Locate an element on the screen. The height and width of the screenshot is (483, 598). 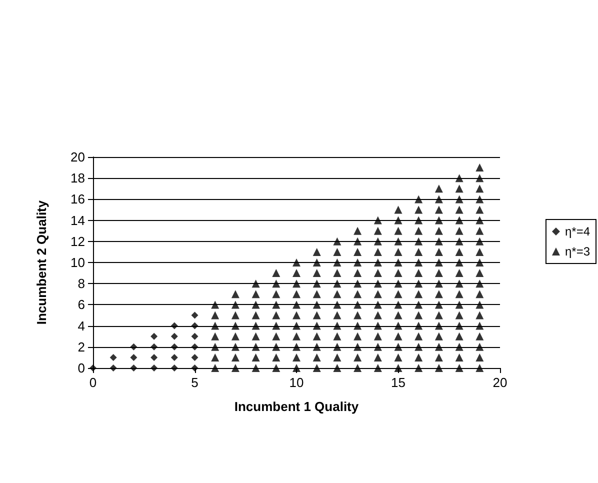
y-tick-label: 10 is located at coordinates (77, 262).